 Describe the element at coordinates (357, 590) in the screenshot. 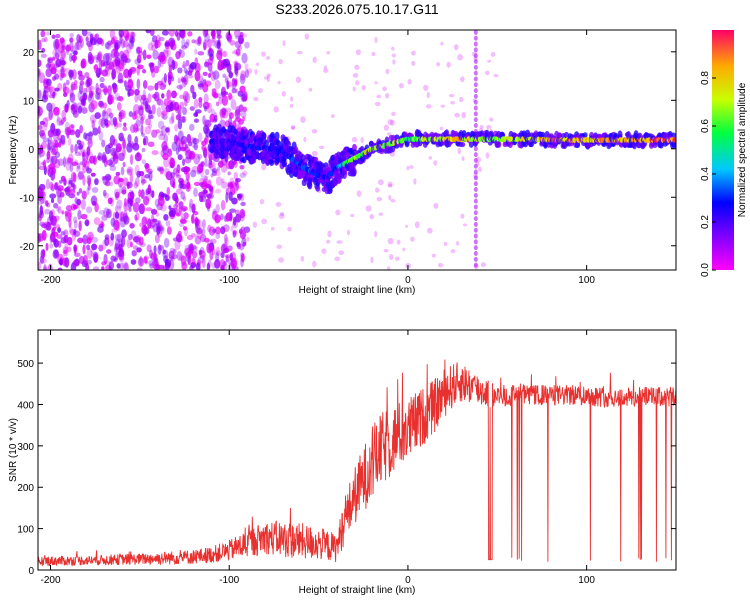

I see `snr-xlabel: Height of straight line (km)` at that location.